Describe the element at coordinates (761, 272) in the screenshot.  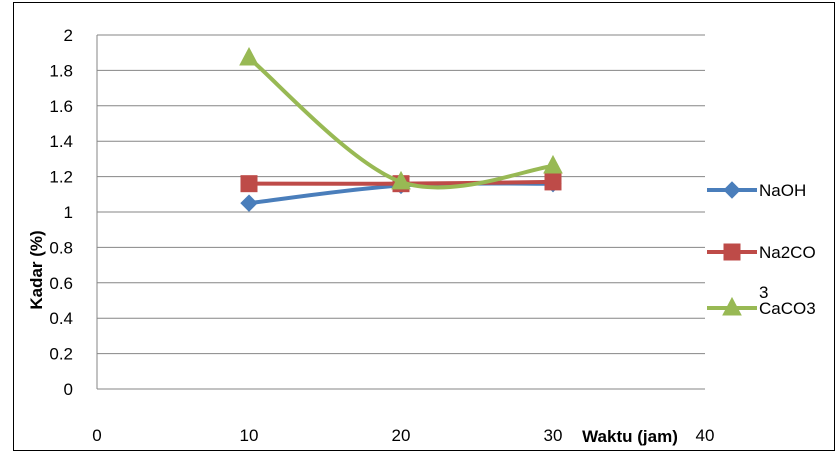
I see `legend-item-na2co3: Na2CO 3` at that location.